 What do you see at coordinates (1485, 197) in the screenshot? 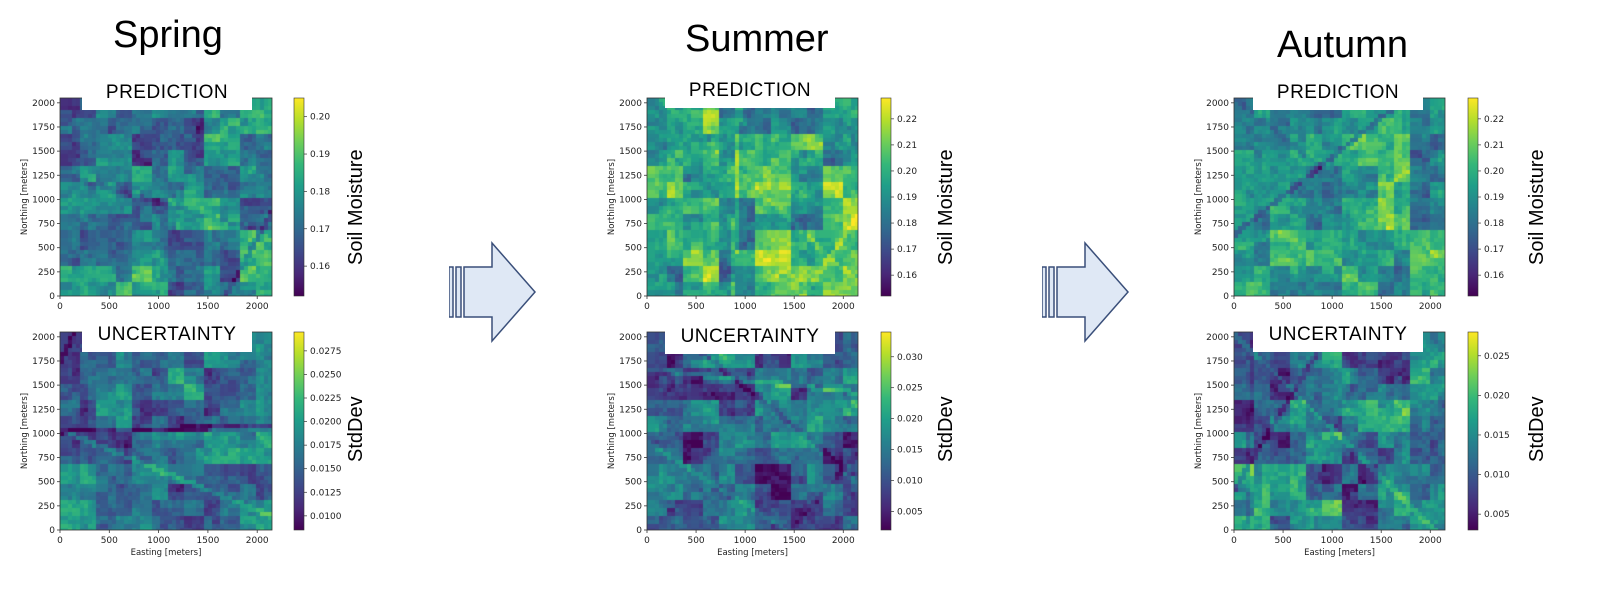
I see `colorbar-autumn-prediction: 0.22 0.21 0.20 0.19 0.18 0.17 0.16` at bounding box center [1485, 197].